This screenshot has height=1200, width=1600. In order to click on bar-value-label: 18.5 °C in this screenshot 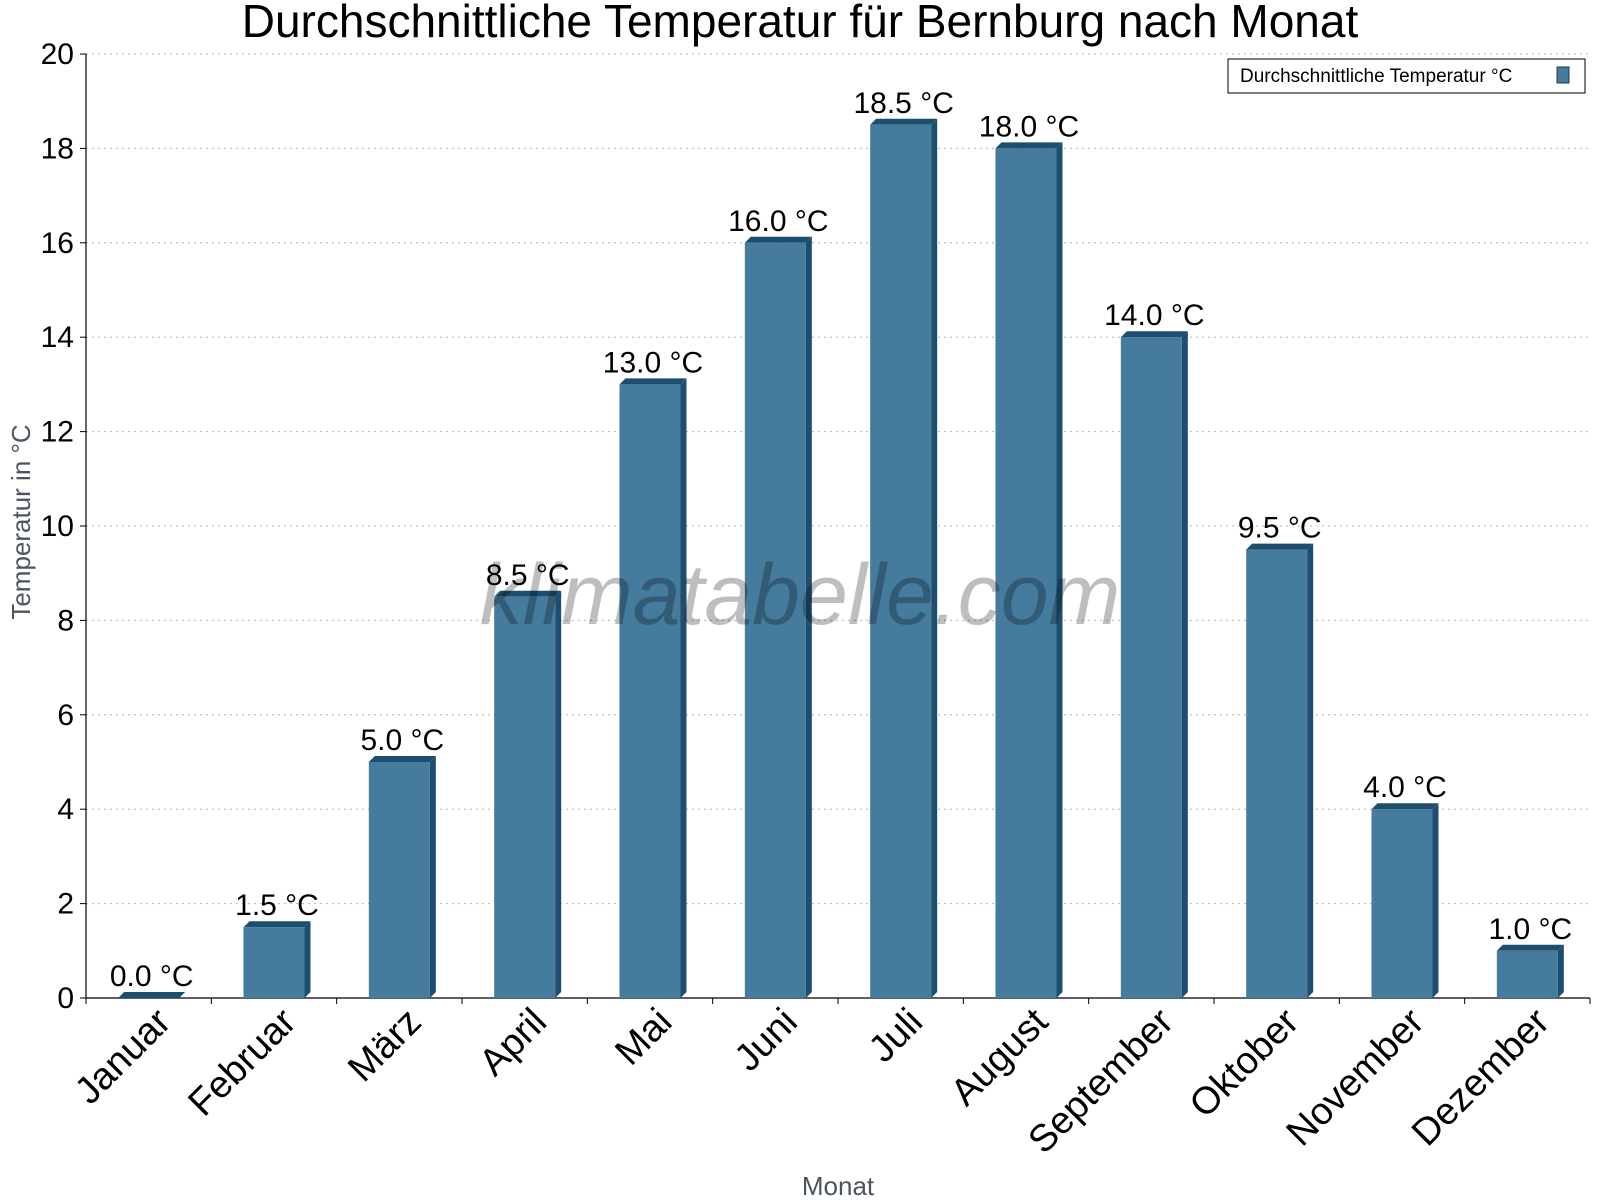, I will do `click(903, 103)`.